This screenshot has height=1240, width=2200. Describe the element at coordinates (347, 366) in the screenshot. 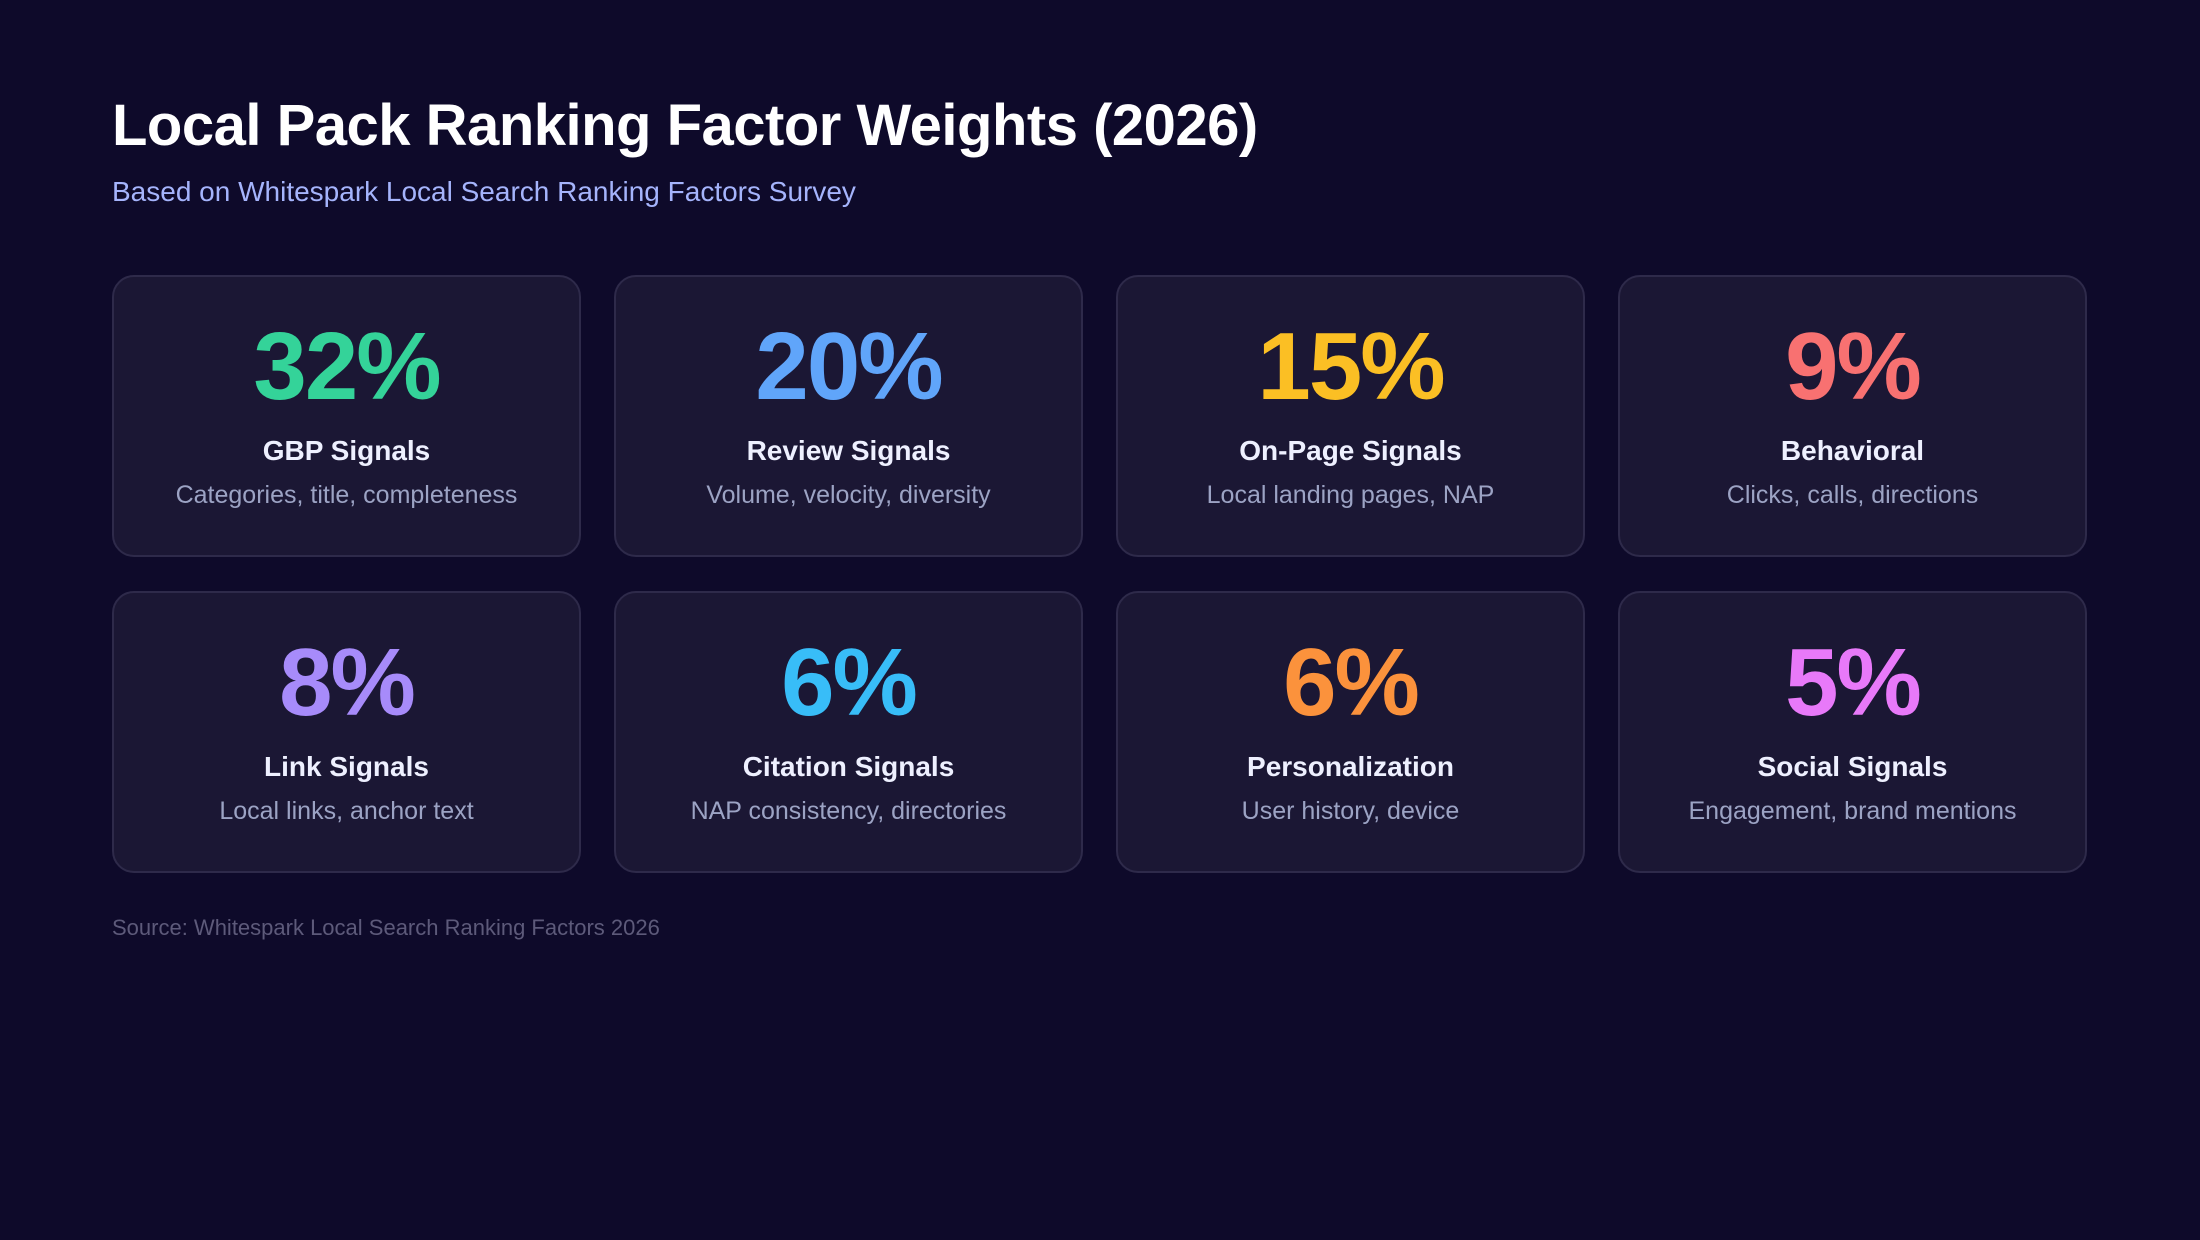

I see `stat-value: 32%` at that location.